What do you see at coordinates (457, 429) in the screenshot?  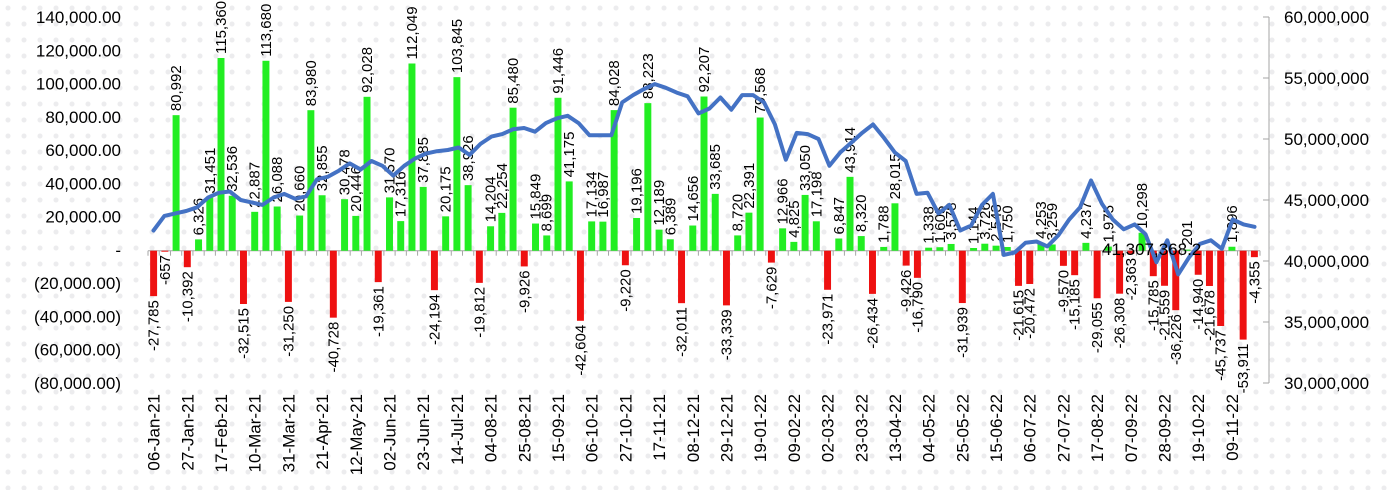 I see `x-tick-label: 14-Jul-21` at bounding box center [457, 429].